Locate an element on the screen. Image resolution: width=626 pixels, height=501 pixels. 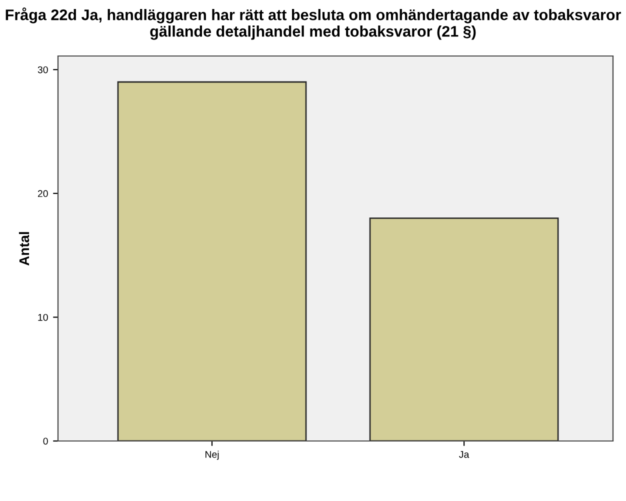
x-tick-label: Ja is located at coordinates (464, 454).